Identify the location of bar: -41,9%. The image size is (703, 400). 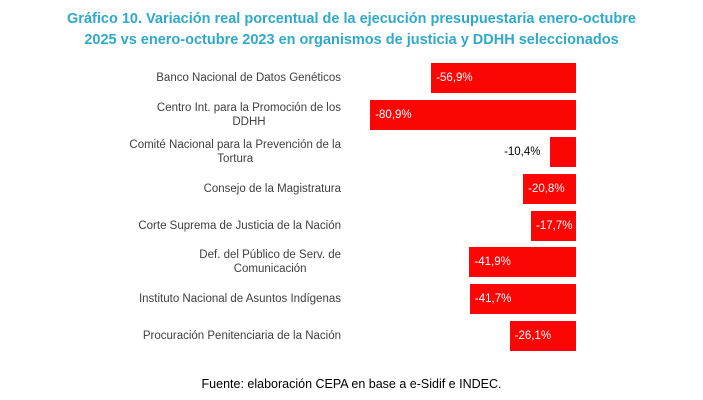
(522, 262).